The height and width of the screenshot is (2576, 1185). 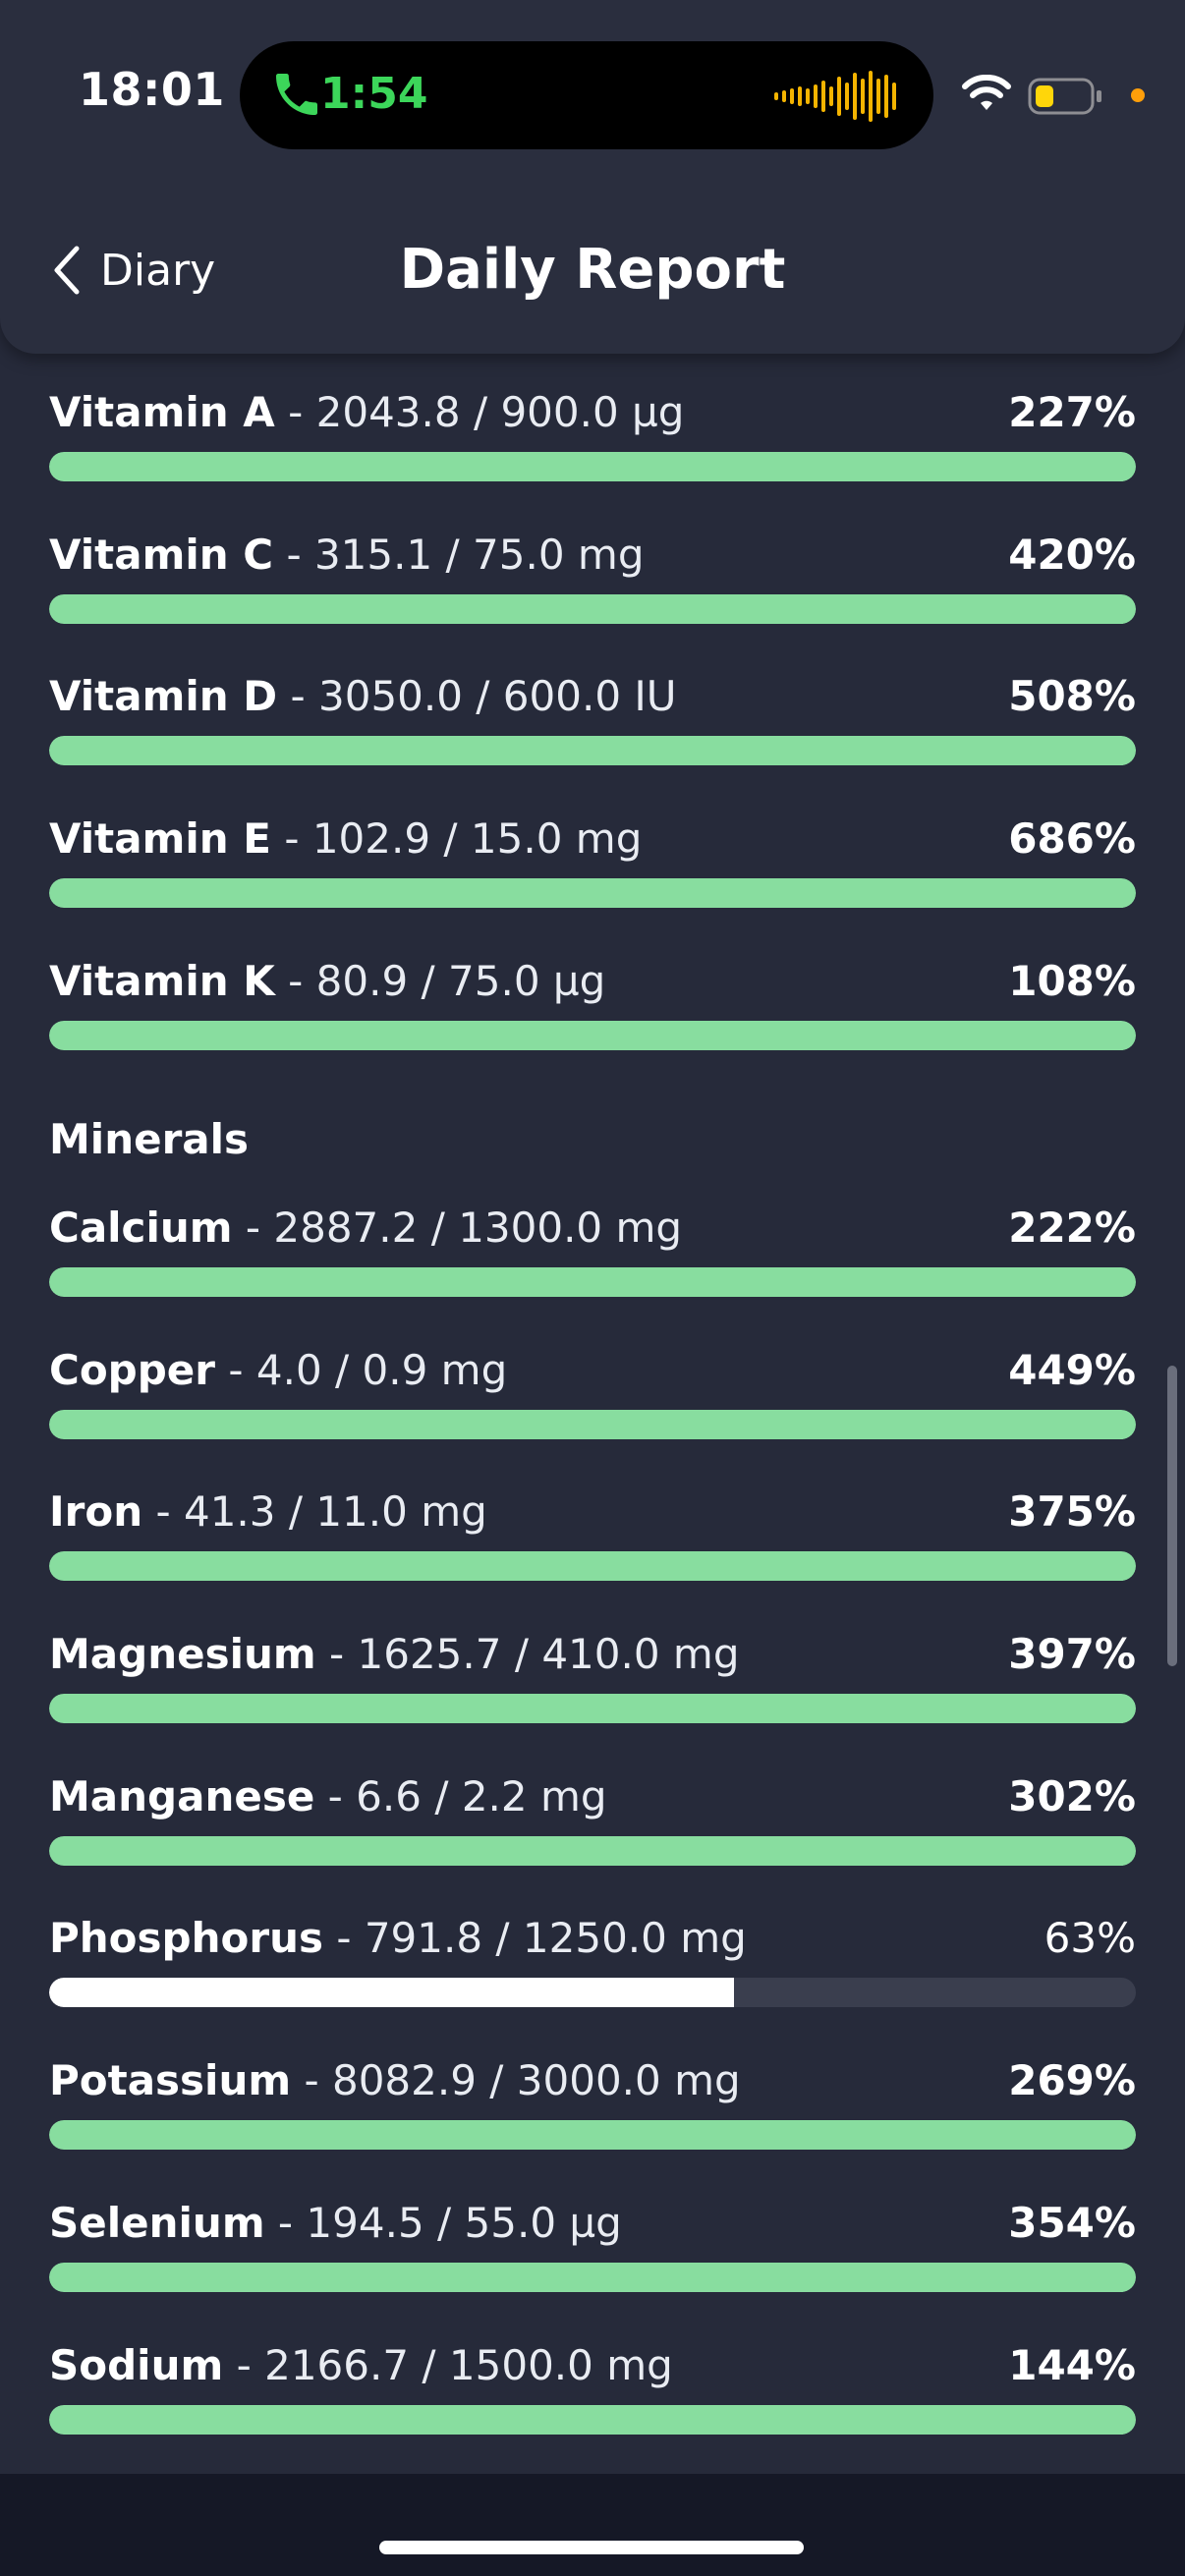 I want to click on nutrient-name: Sodium - 2166.7 / 1500.0 mg, so click(x=361, y=2365).